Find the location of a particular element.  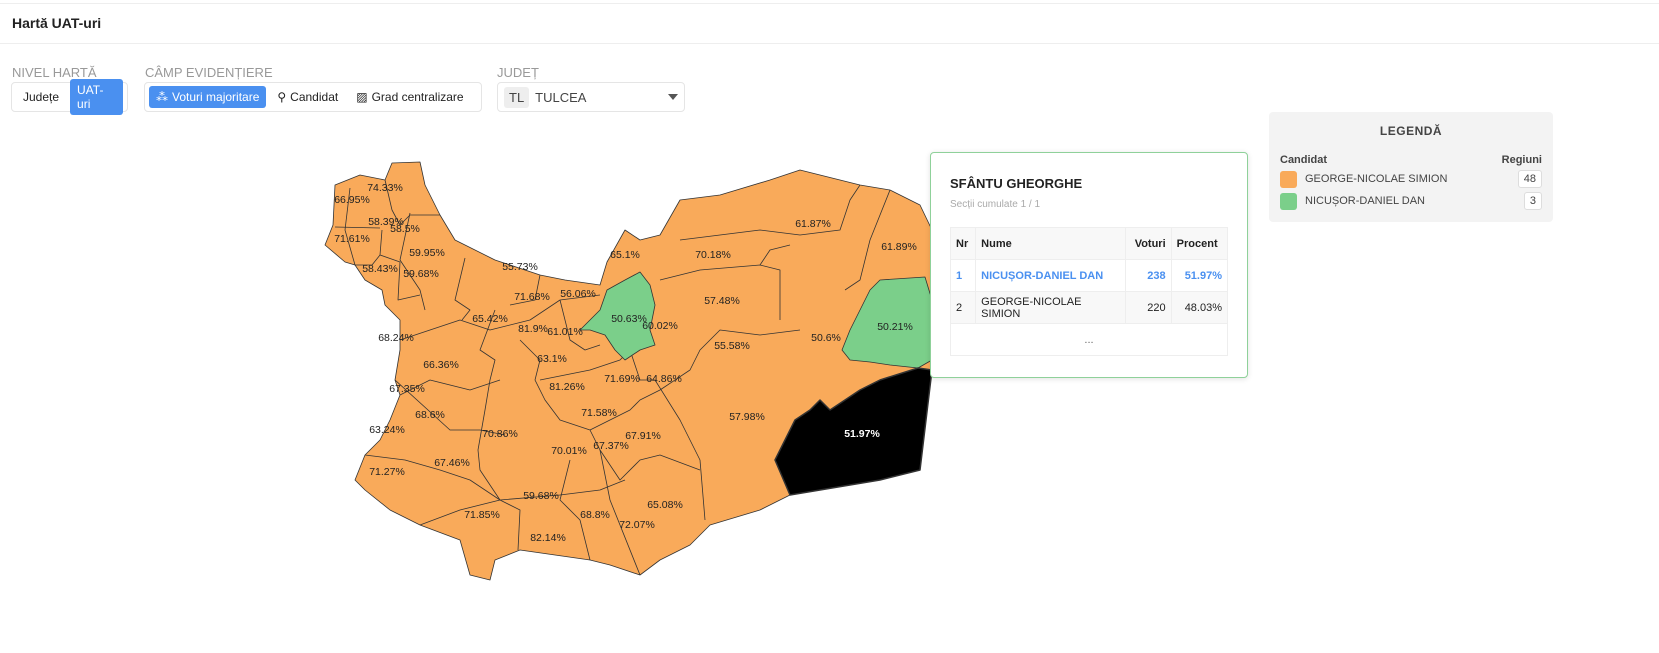

uat-percent-label: 71.85% is located at coordinates (482, 515).